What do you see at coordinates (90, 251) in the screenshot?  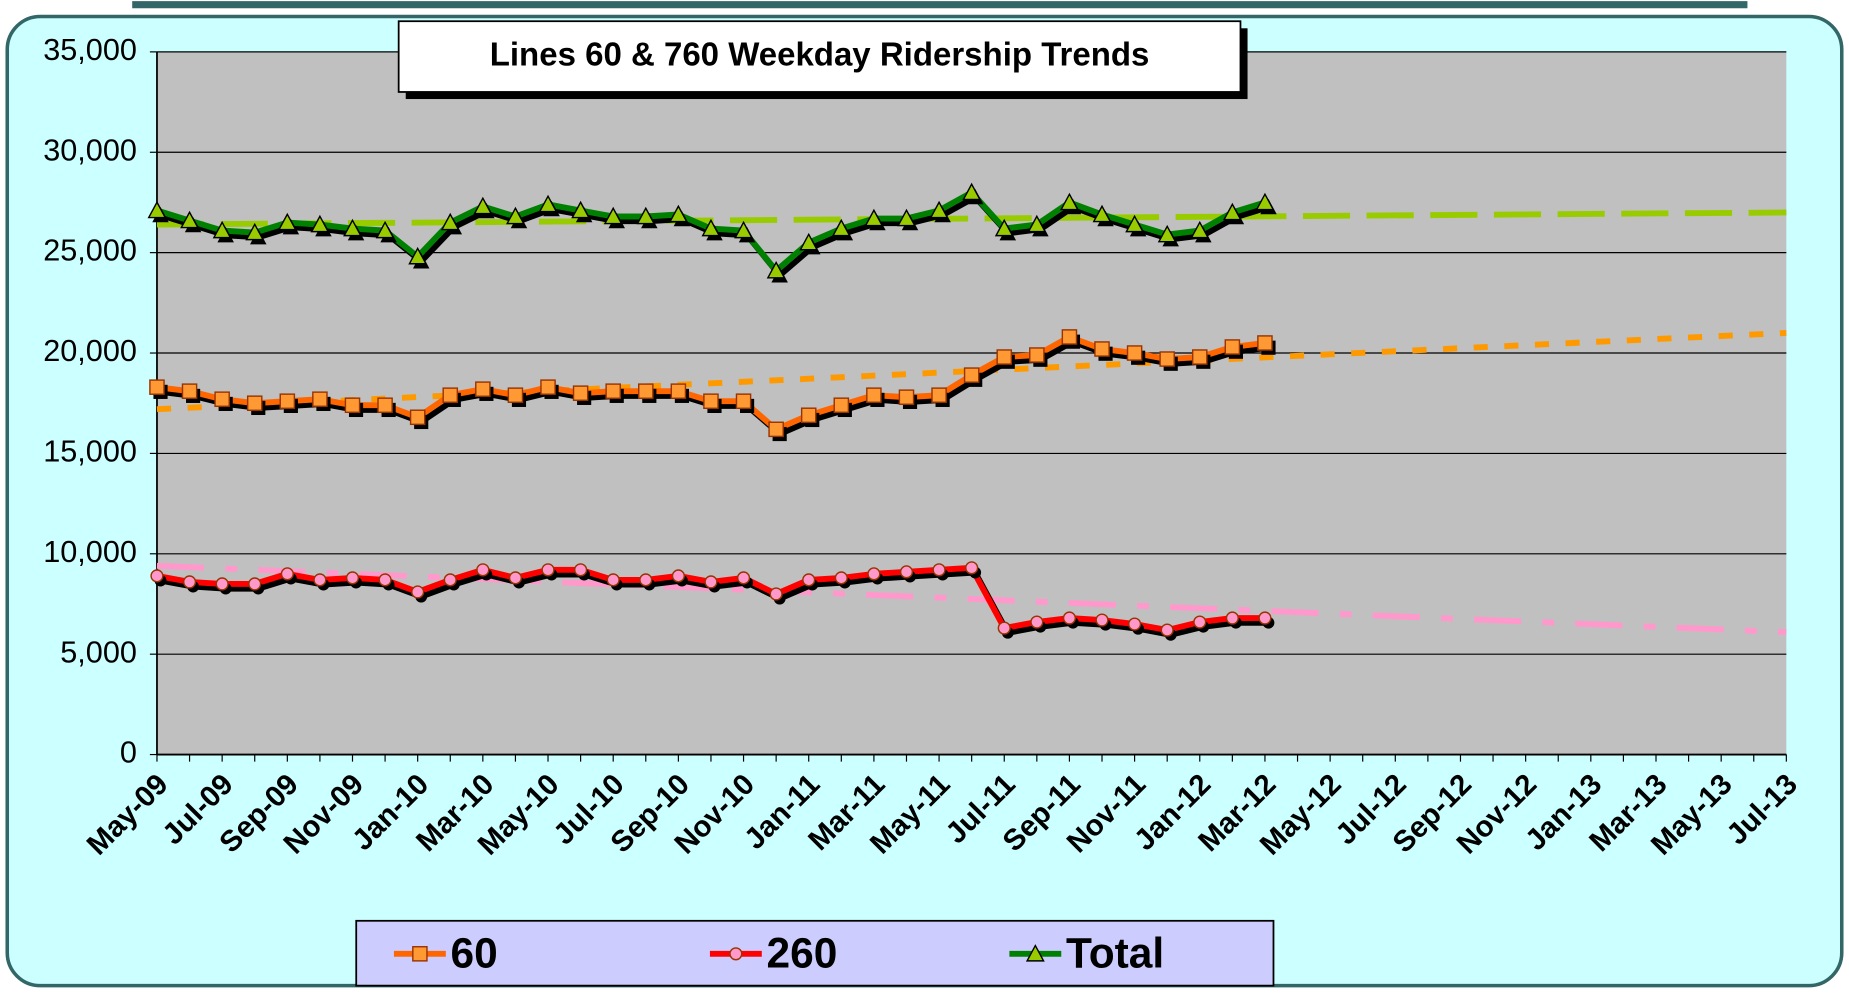 I see `y-tick-label: 25,000` at bounding box center [90, 251].